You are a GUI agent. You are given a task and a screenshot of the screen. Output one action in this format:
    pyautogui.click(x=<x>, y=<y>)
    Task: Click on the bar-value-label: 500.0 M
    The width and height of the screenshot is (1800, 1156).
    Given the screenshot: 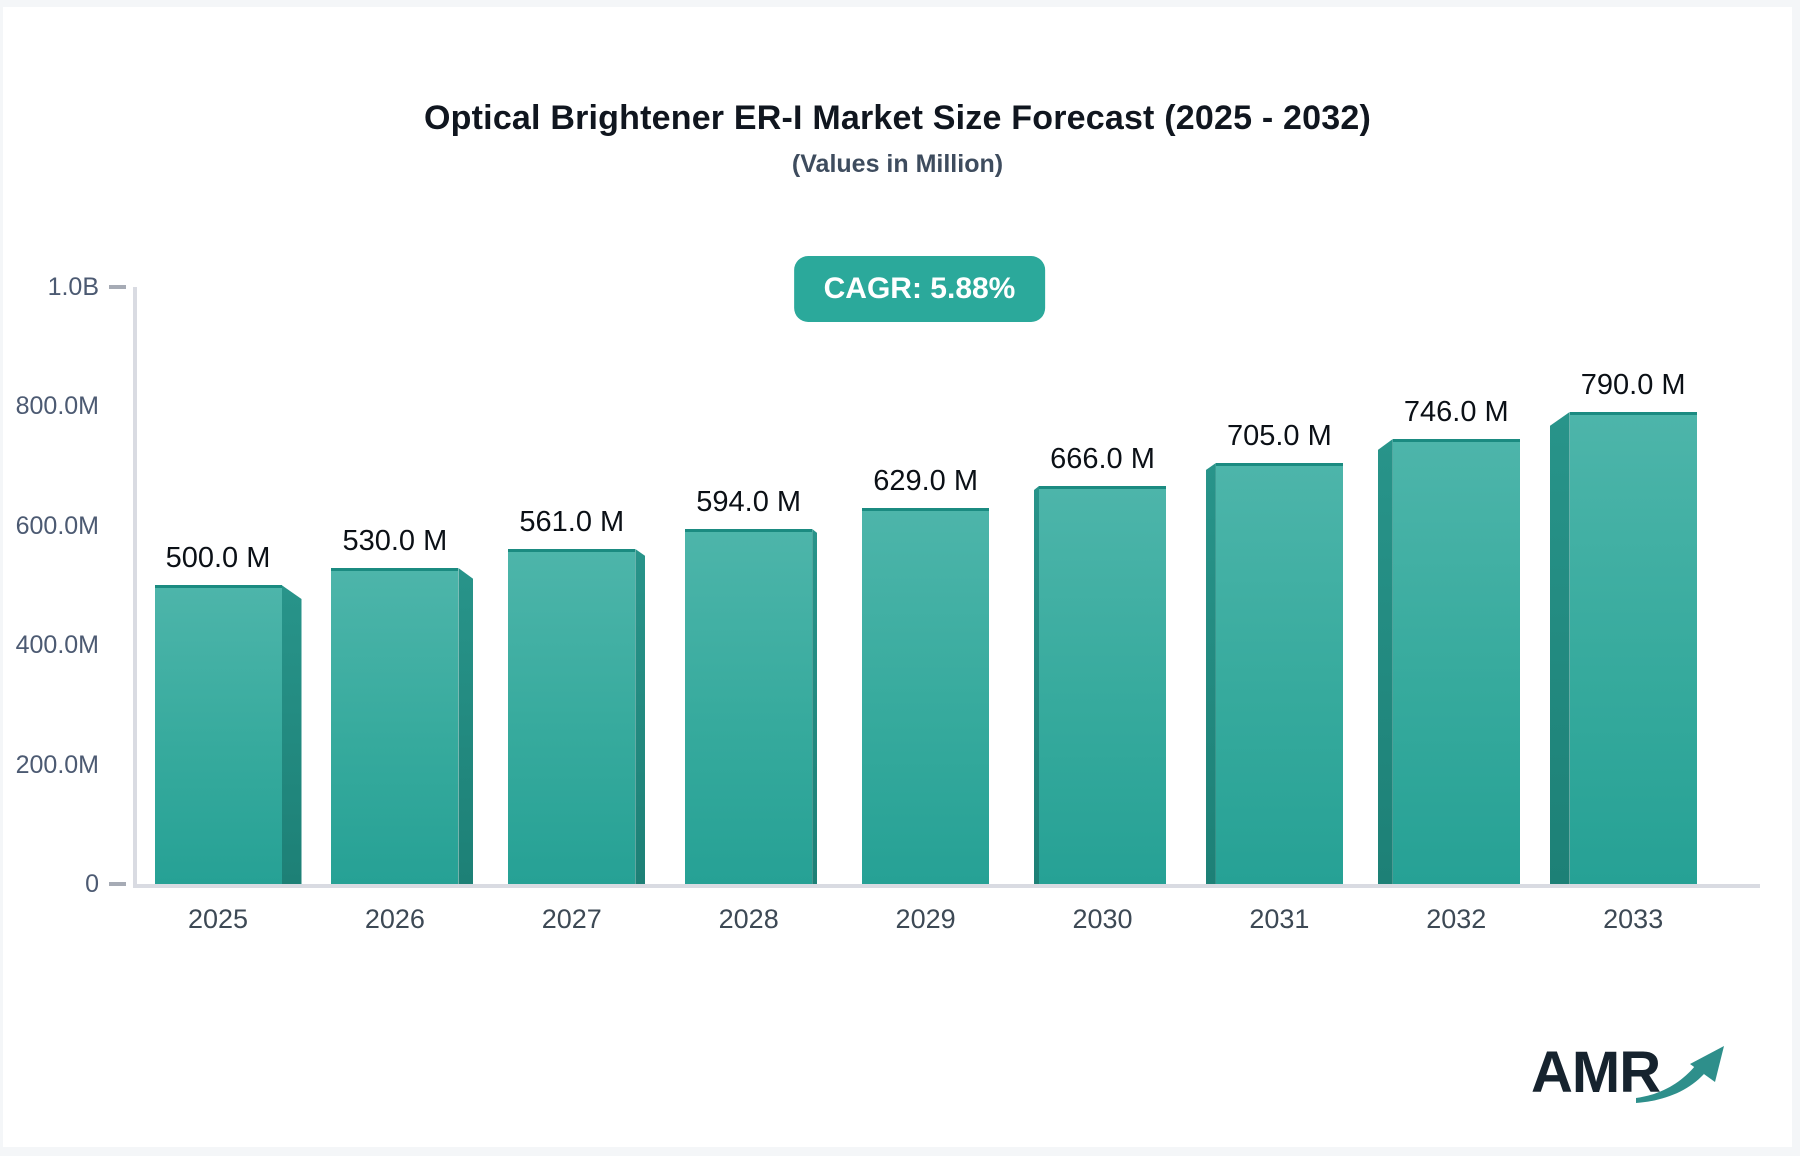 What is the action you would take?
    pyautogui.click(x=218, y=558)
    